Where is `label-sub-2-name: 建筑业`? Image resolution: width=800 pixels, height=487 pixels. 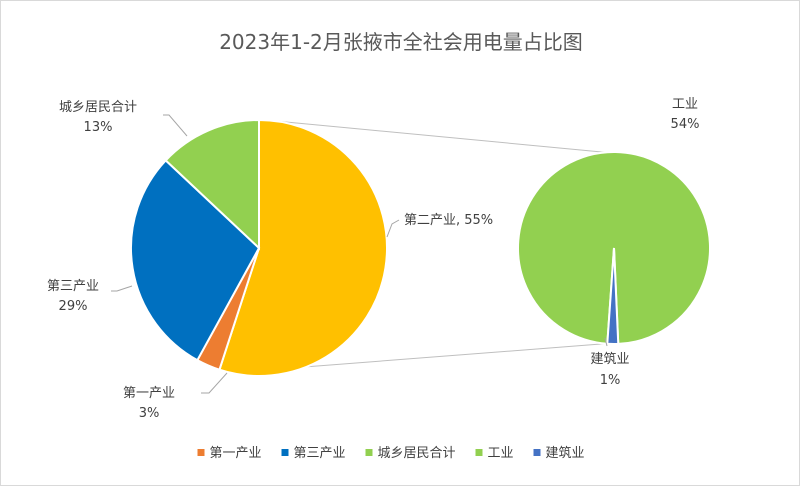 label-sub-2-name: 建筑业 is located at coordinates (609, 359).